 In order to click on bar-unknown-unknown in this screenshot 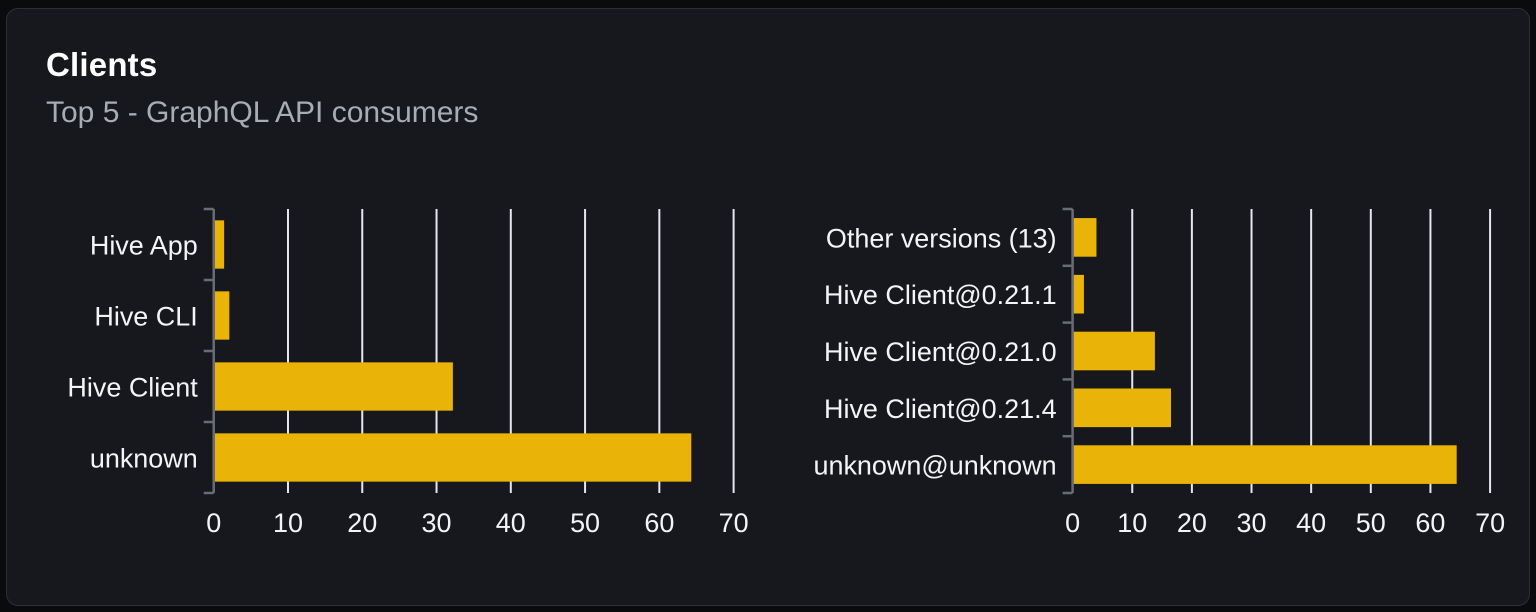, I will do `click(1265, 464)`.